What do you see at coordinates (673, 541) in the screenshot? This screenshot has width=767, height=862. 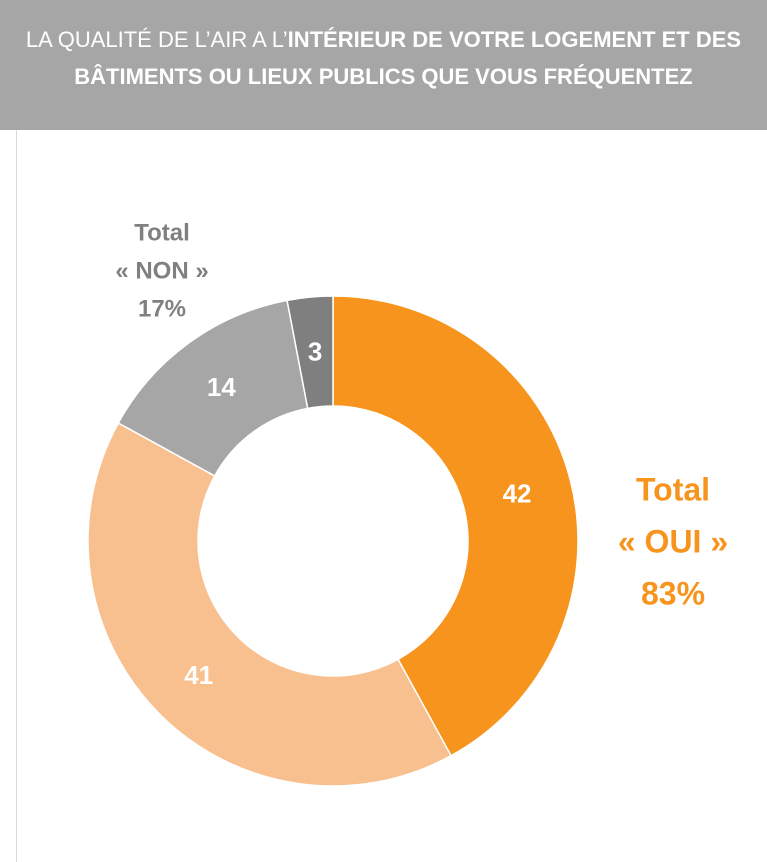 I see `annotation: « OUI »` at bounding box center [673, 541].